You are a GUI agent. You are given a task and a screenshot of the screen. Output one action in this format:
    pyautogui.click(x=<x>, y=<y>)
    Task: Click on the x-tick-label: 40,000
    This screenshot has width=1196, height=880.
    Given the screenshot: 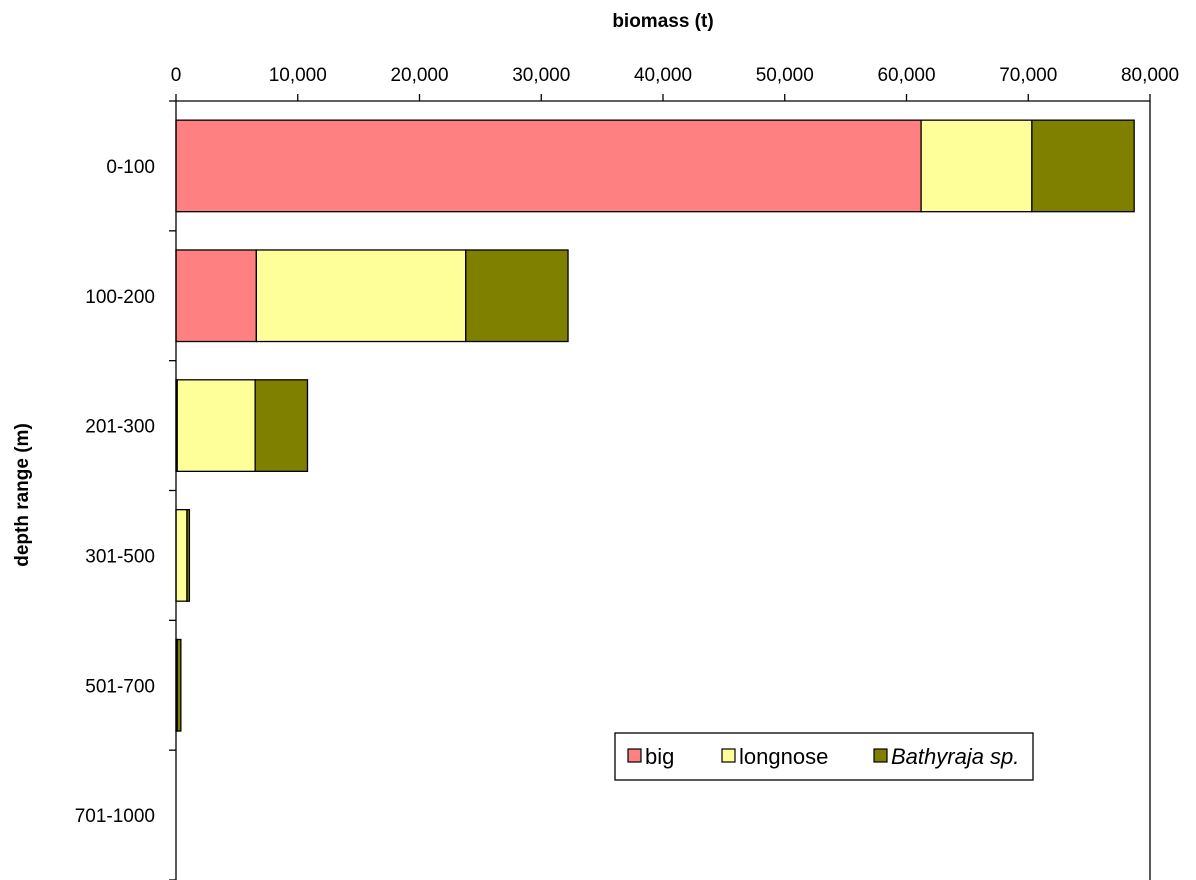 What is the action you would take?
    pyautogui.click(x=663, y=75)
    